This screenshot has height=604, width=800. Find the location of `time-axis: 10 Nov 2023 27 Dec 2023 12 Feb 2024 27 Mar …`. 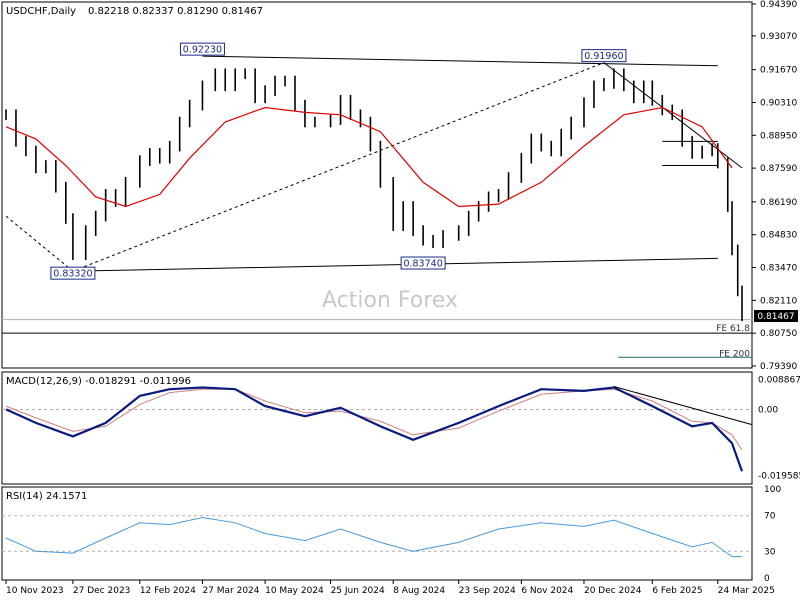

time-axis: 10 Nov 2023 27 Dec 2023 12 Feb 2024 27 Mar … is located at coordinates (390, 588).